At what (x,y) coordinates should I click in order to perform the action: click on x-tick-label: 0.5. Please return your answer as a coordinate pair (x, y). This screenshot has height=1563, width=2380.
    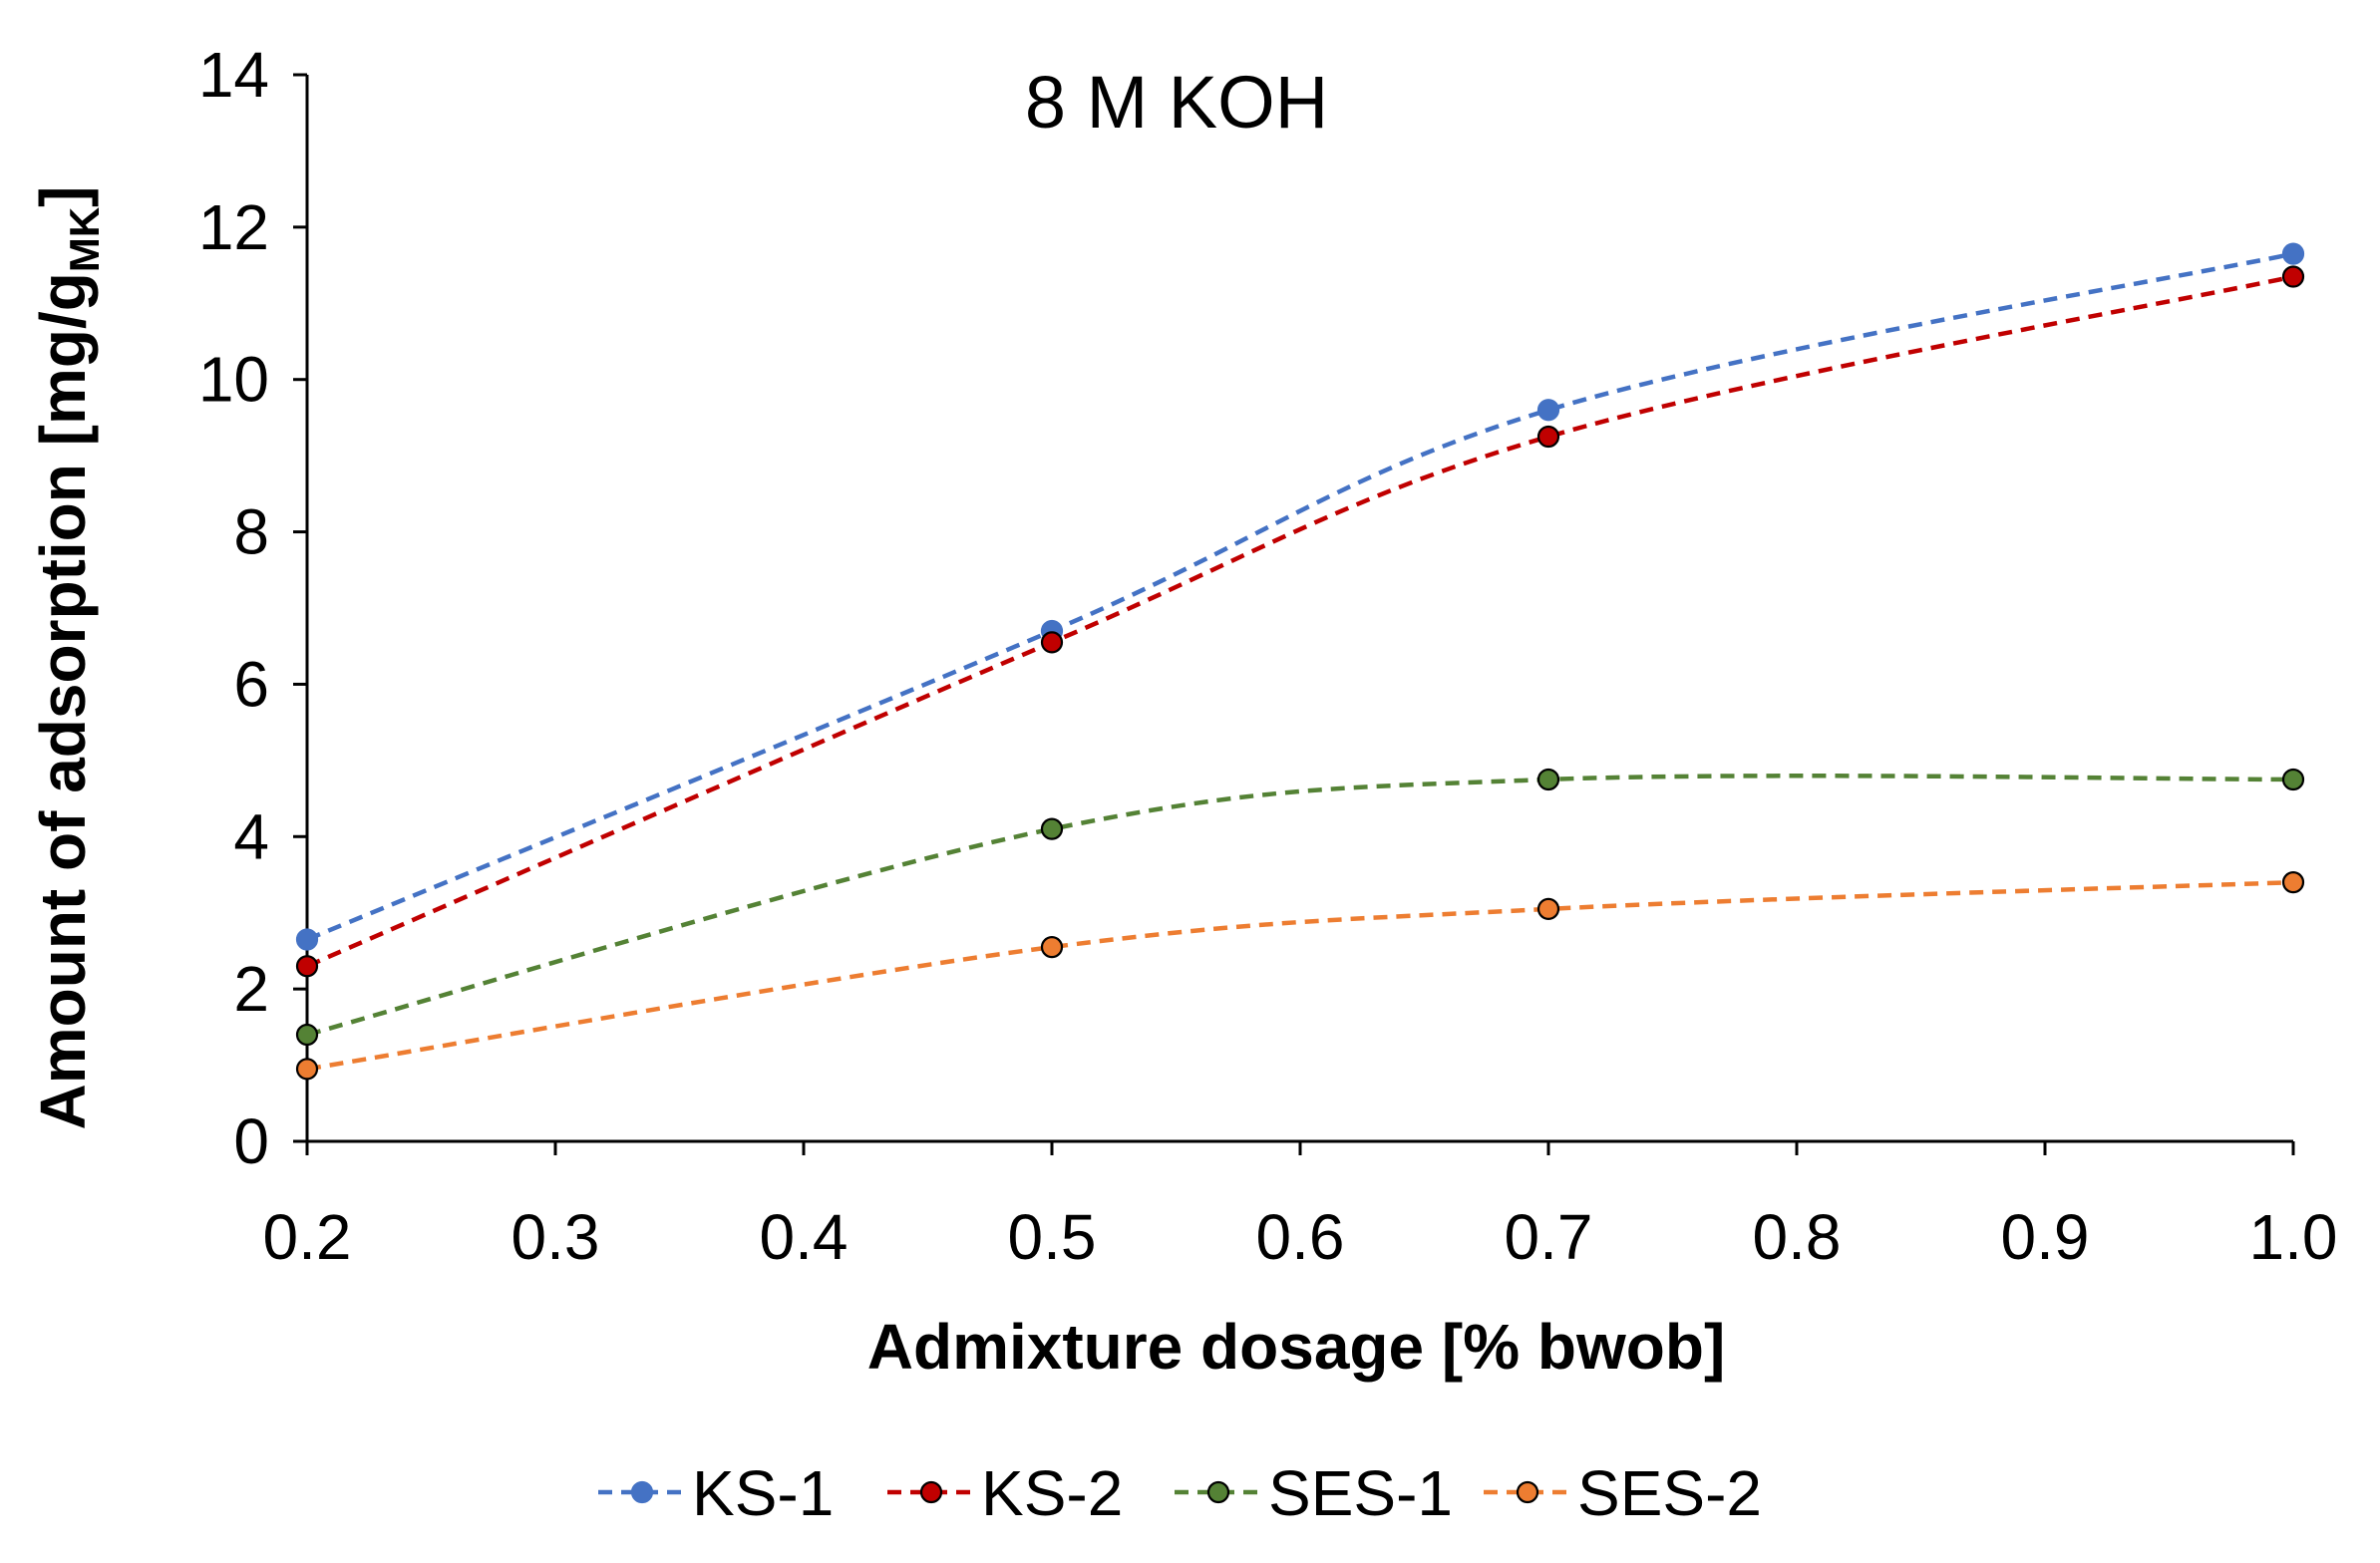
    Looking at the image, I should click on (1052, 1237).